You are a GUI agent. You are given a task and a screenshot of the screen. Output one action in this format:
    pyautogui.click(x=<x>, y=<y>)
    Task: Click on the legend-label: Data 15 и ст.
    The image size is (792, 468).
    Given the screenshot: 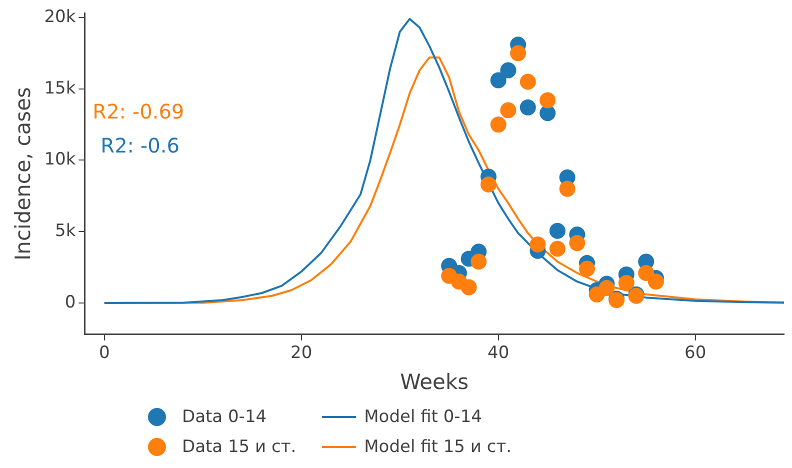 What is the action you would take?
    pyautogui.click(x=239, y=447)
    